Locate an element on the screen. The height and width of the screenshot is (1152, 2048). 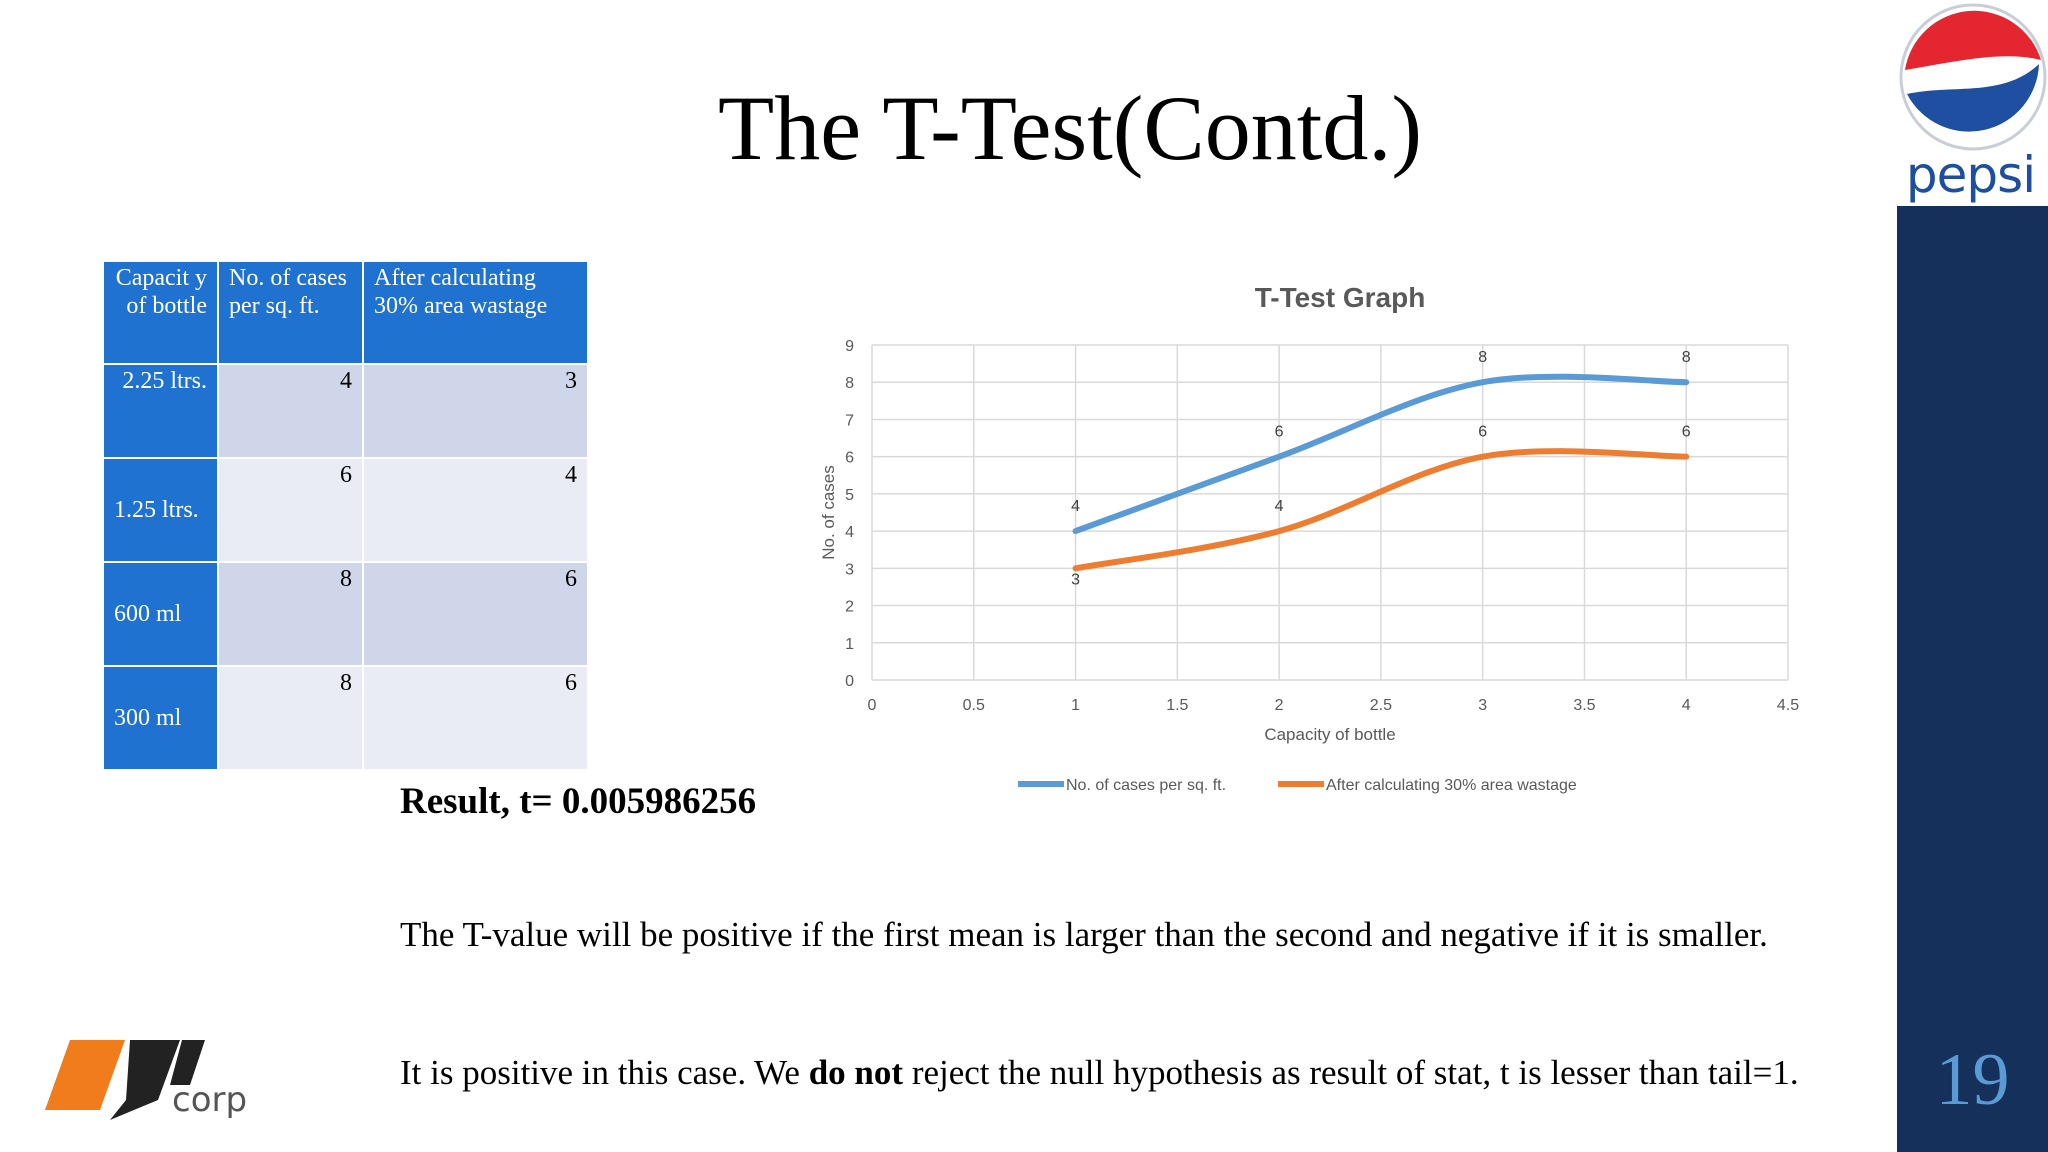
pepsi-logo is located at coordinates (1973, 77).